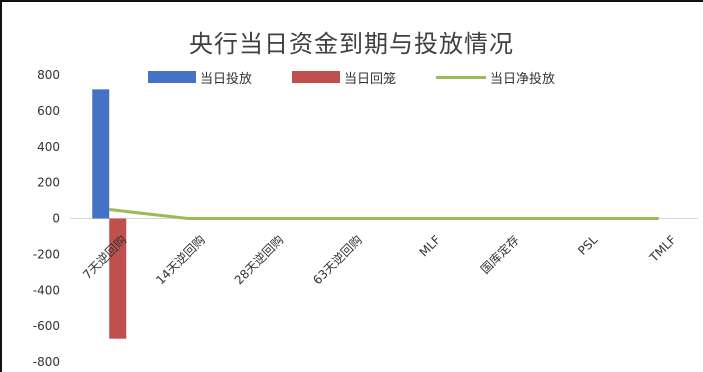 The width and height of the screenshot is (703, 372). I want to click on legend-label-net: 当日净投放, so click(523, 79).